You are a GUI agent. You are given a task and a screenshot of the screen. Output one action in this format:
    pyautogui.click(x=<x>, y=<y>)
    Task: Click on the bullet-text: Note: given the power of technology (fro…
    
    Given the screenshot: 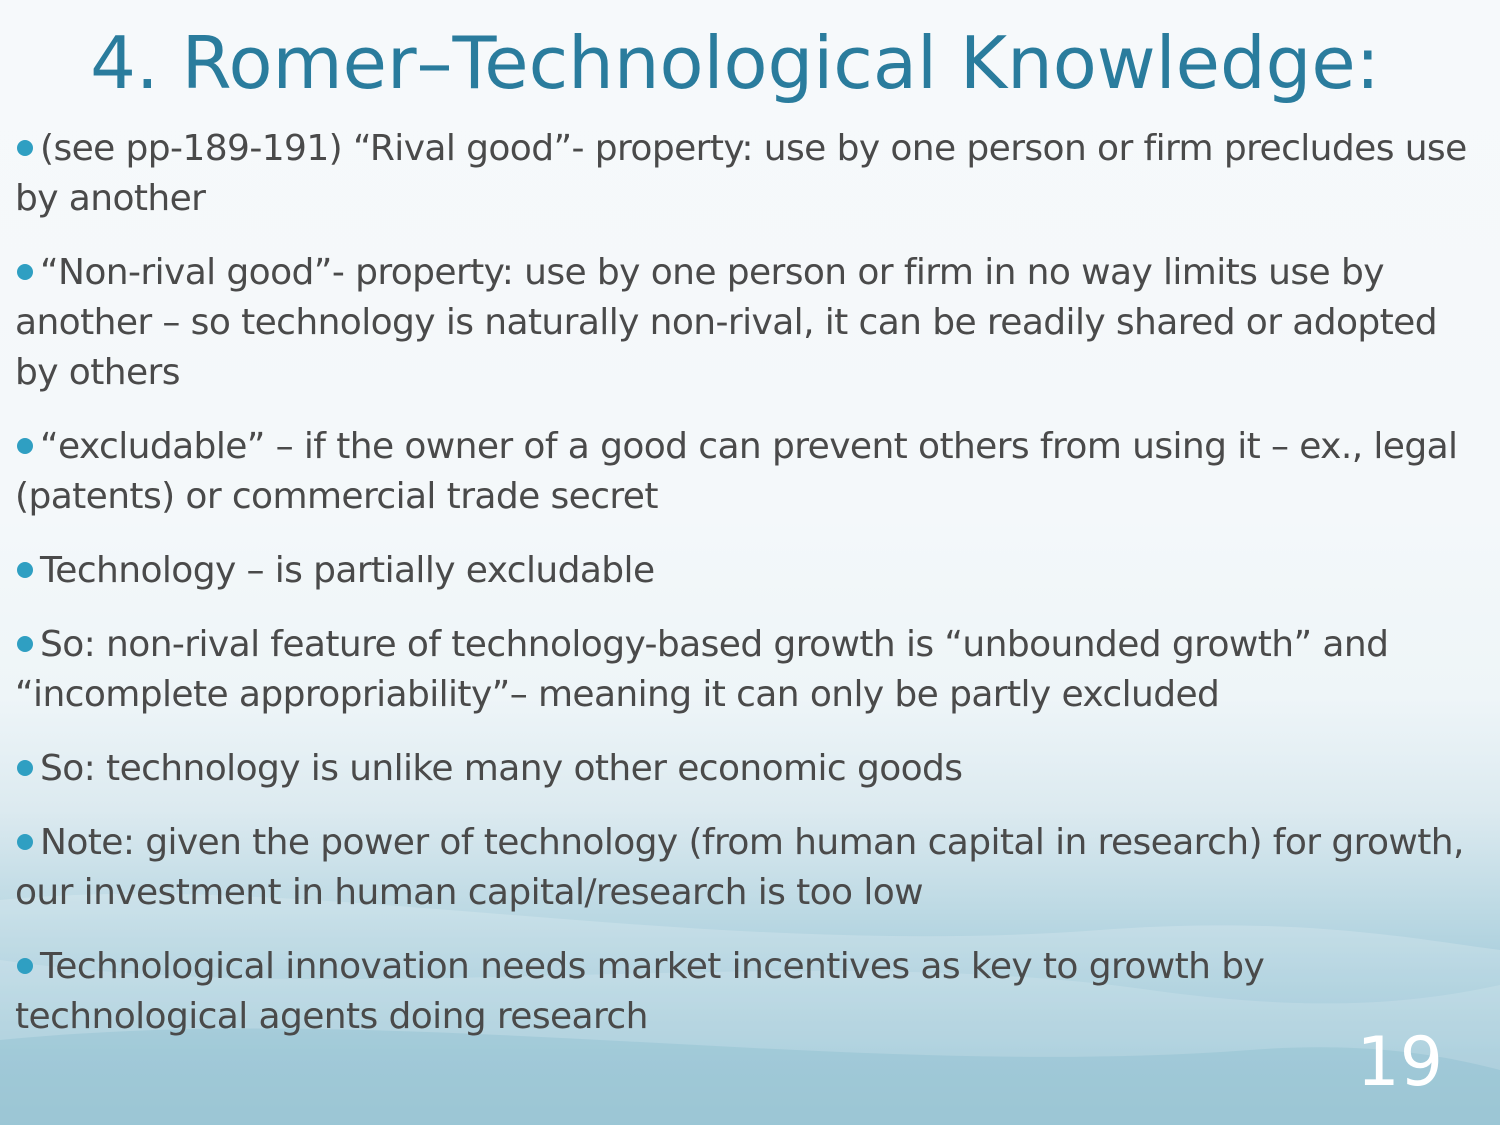 What is the action you would take?
    pyautogui.click(x=739, y=867)
    